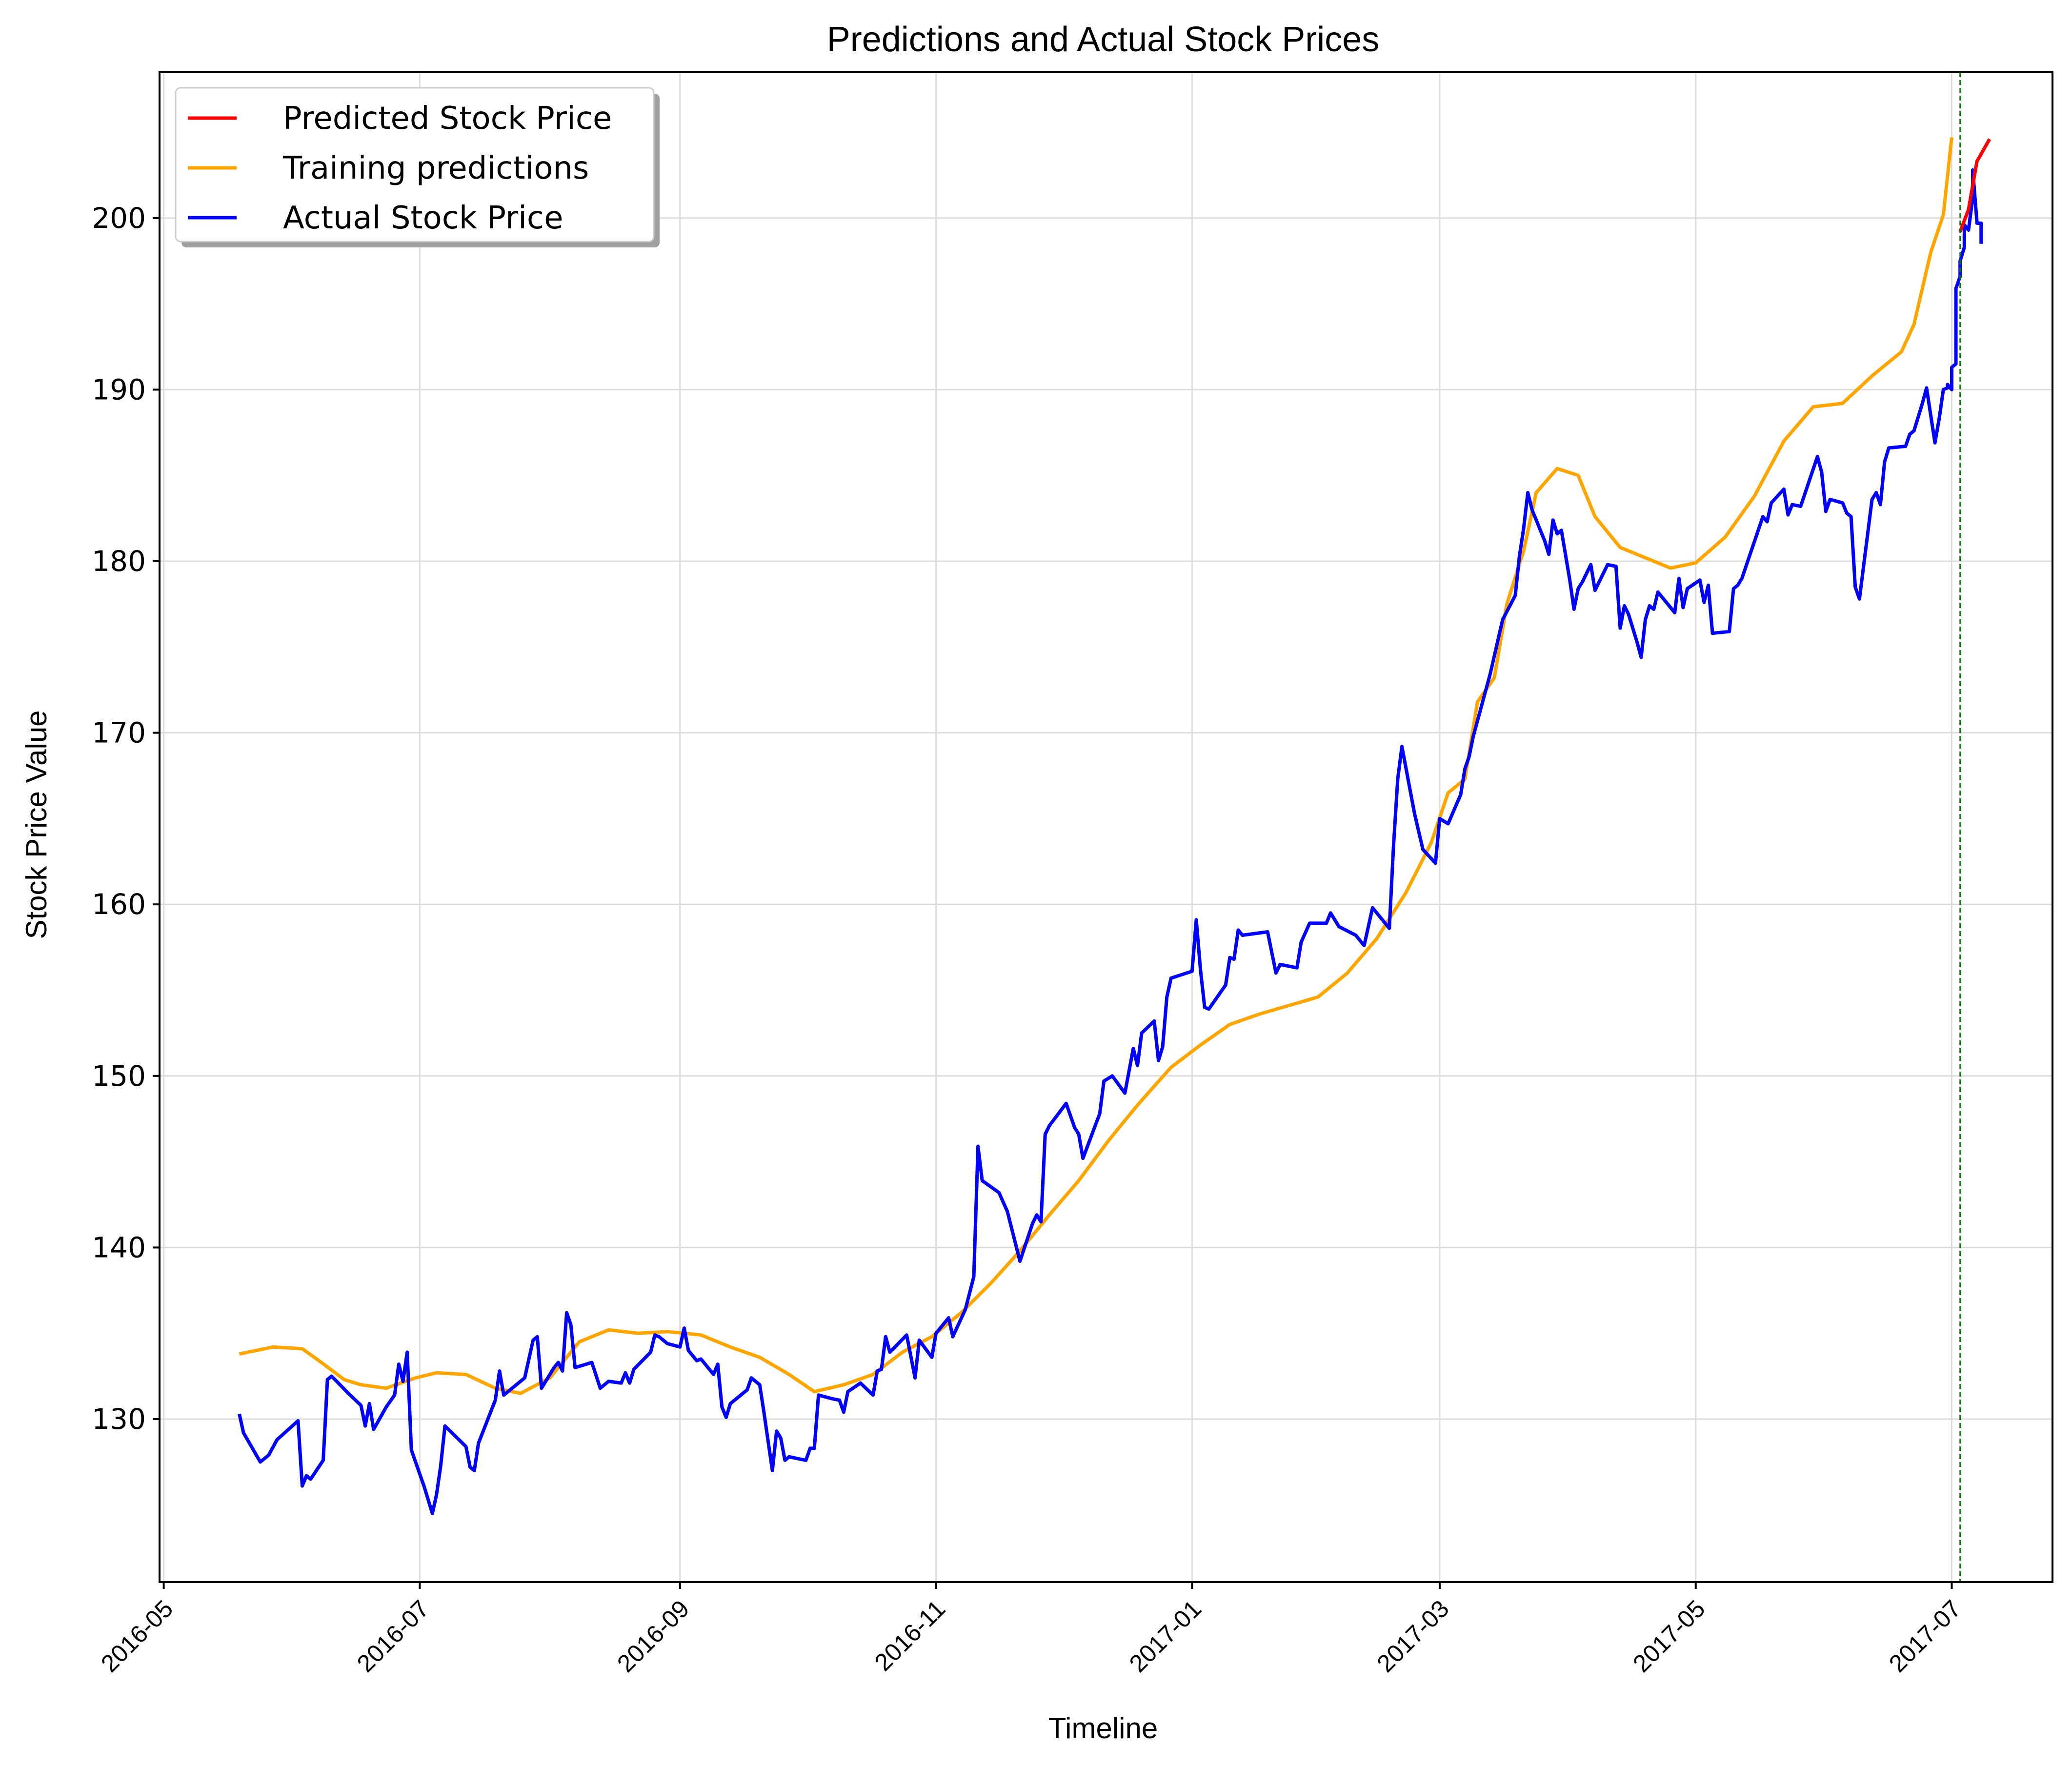 The image size is (2072, 1768). Describe the element at coordinates (447, 119) in the screenshot. I see `legend-label: Predicted Stock Price` at that location.